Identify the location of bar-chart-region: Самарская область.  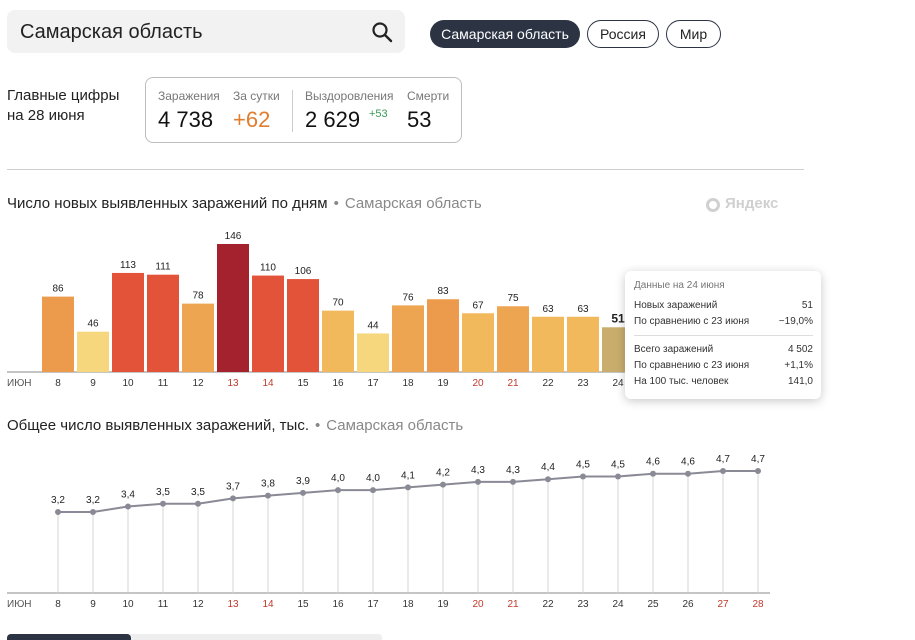
(413, 203).